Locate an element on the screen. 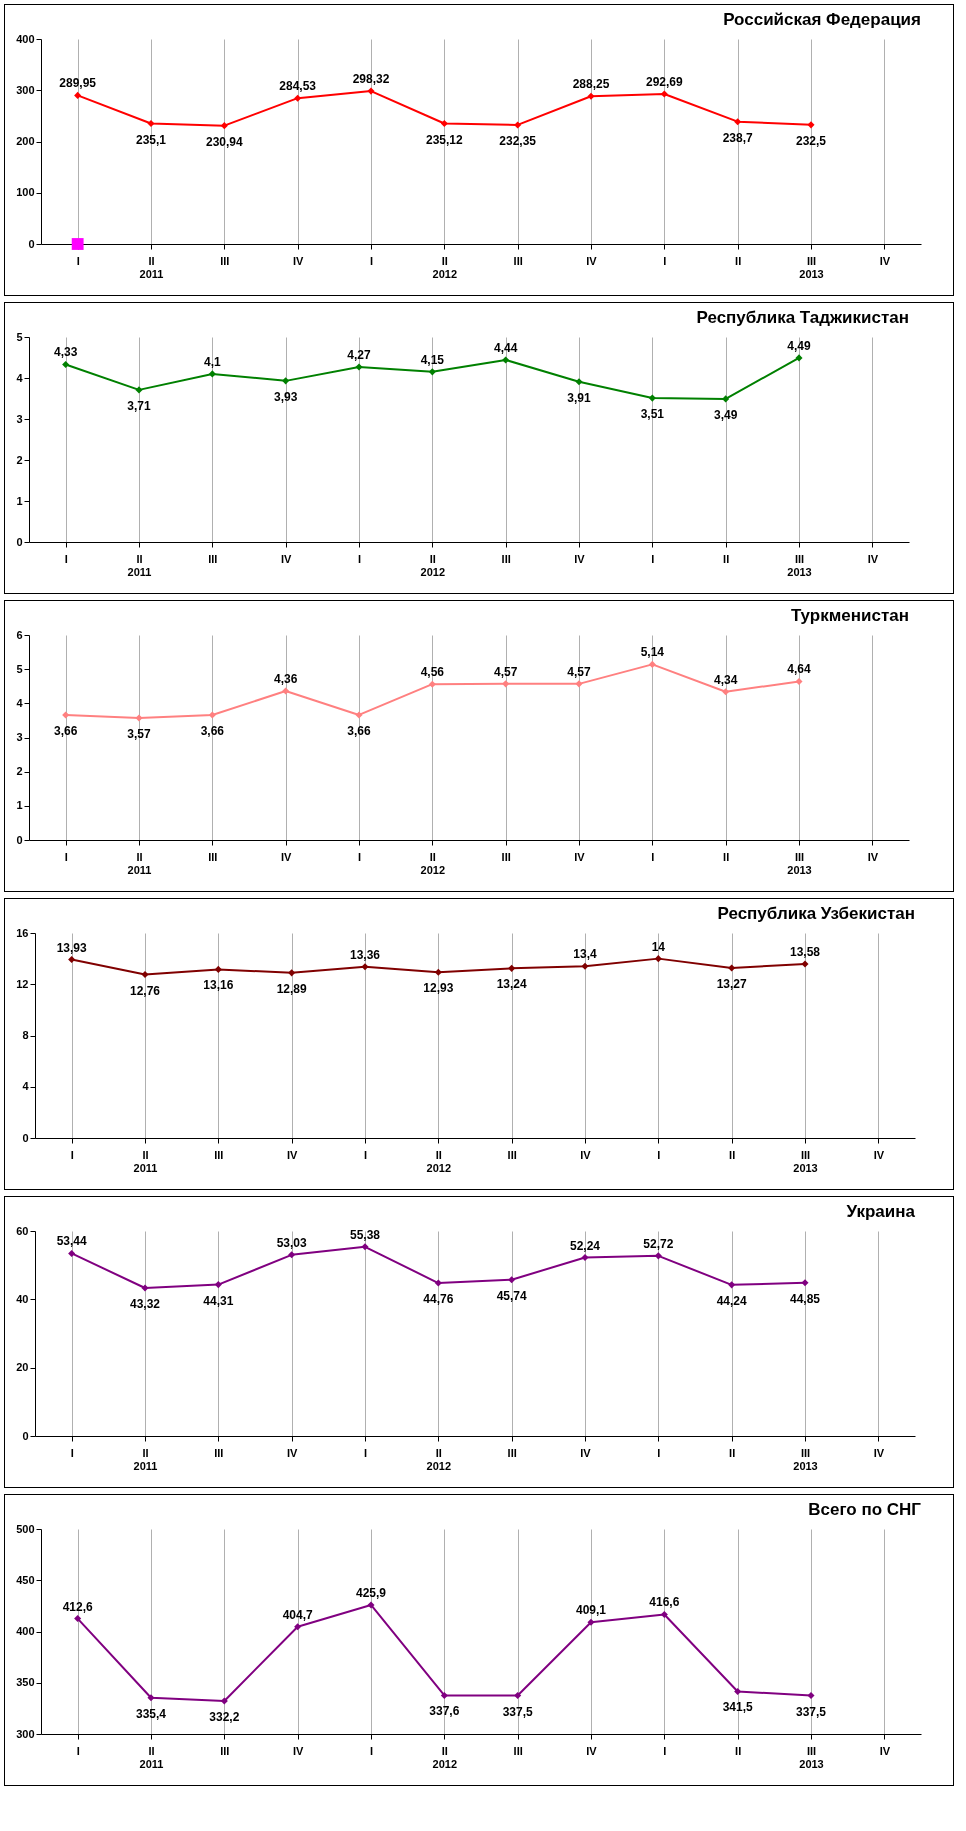  data-label: 4,64 is located at coordinates (799, 669).